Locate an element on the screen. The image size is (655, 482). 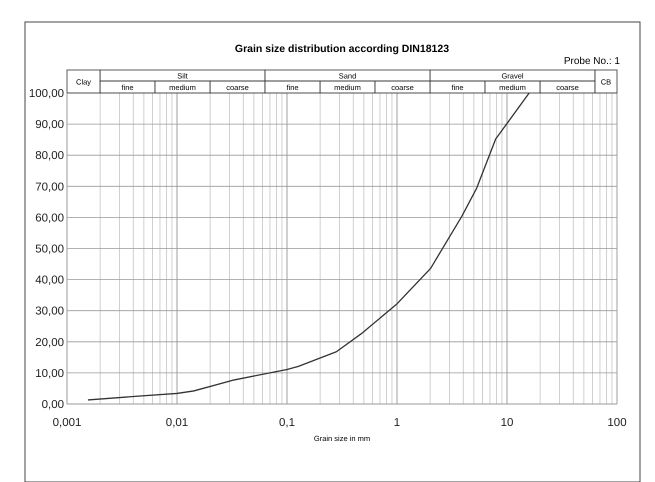
y-tick-label: 60,00 is located at coordinates (49, 218).